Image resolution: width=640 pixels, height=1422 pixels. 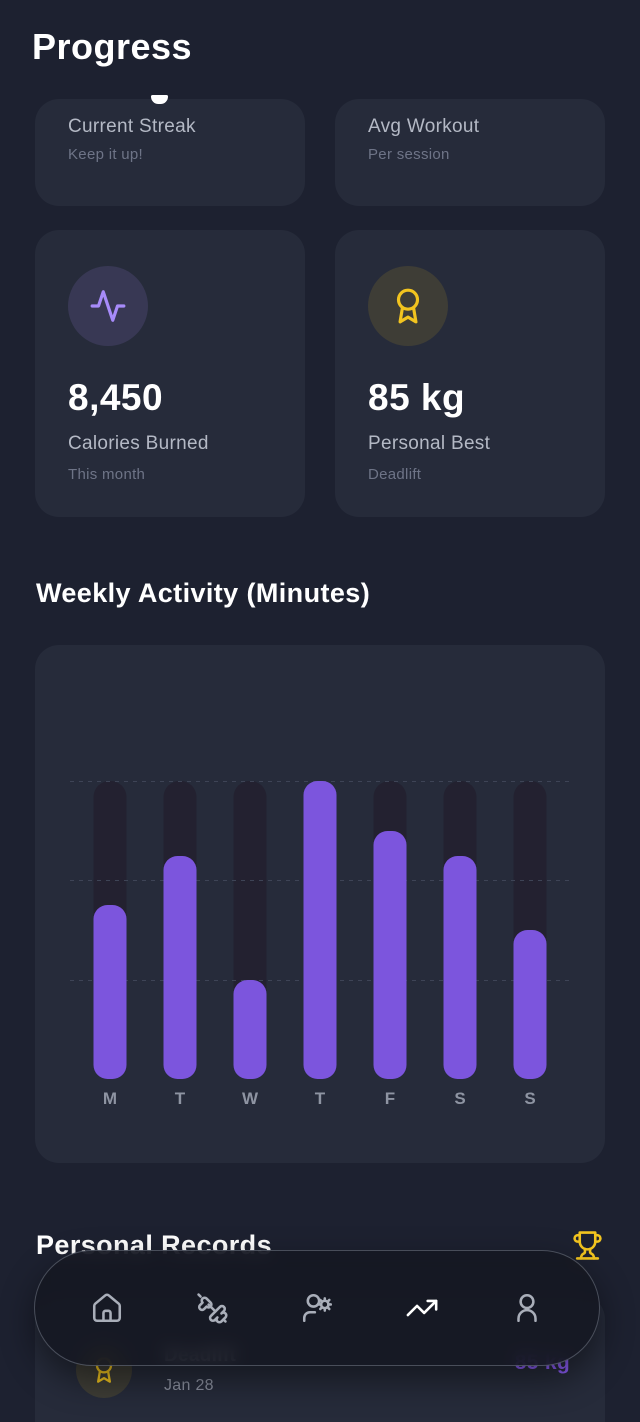 I want to click on x-axis-label: M, so click(x=110, y=1098).